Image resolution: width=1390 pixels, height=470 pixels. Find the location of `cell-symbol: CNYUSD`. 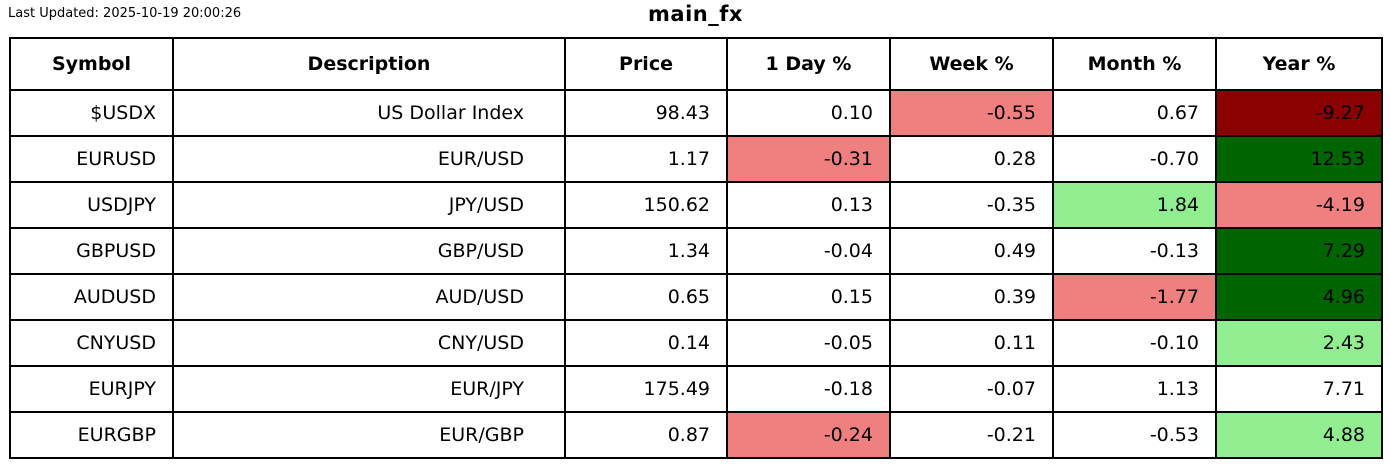

cell-symbol: CNYUSD is located at coordinates (91, 343).